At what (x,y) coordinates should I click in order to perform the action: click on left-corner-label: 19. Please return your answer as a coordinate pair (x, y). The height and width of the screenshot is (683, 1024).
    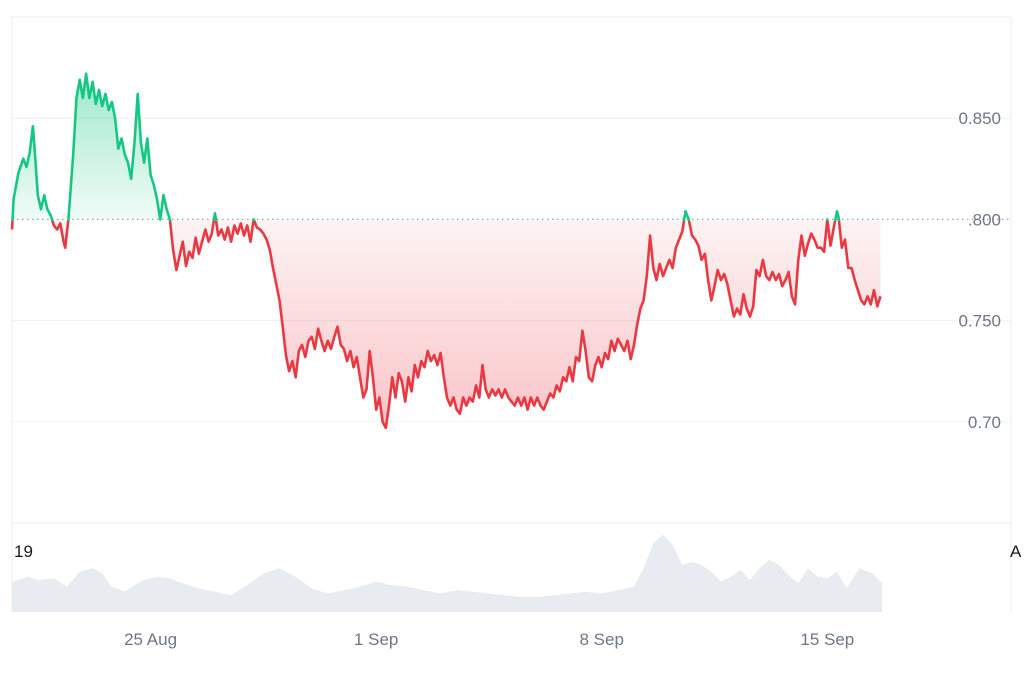
    Looking at the image, I should click on (23, 551).